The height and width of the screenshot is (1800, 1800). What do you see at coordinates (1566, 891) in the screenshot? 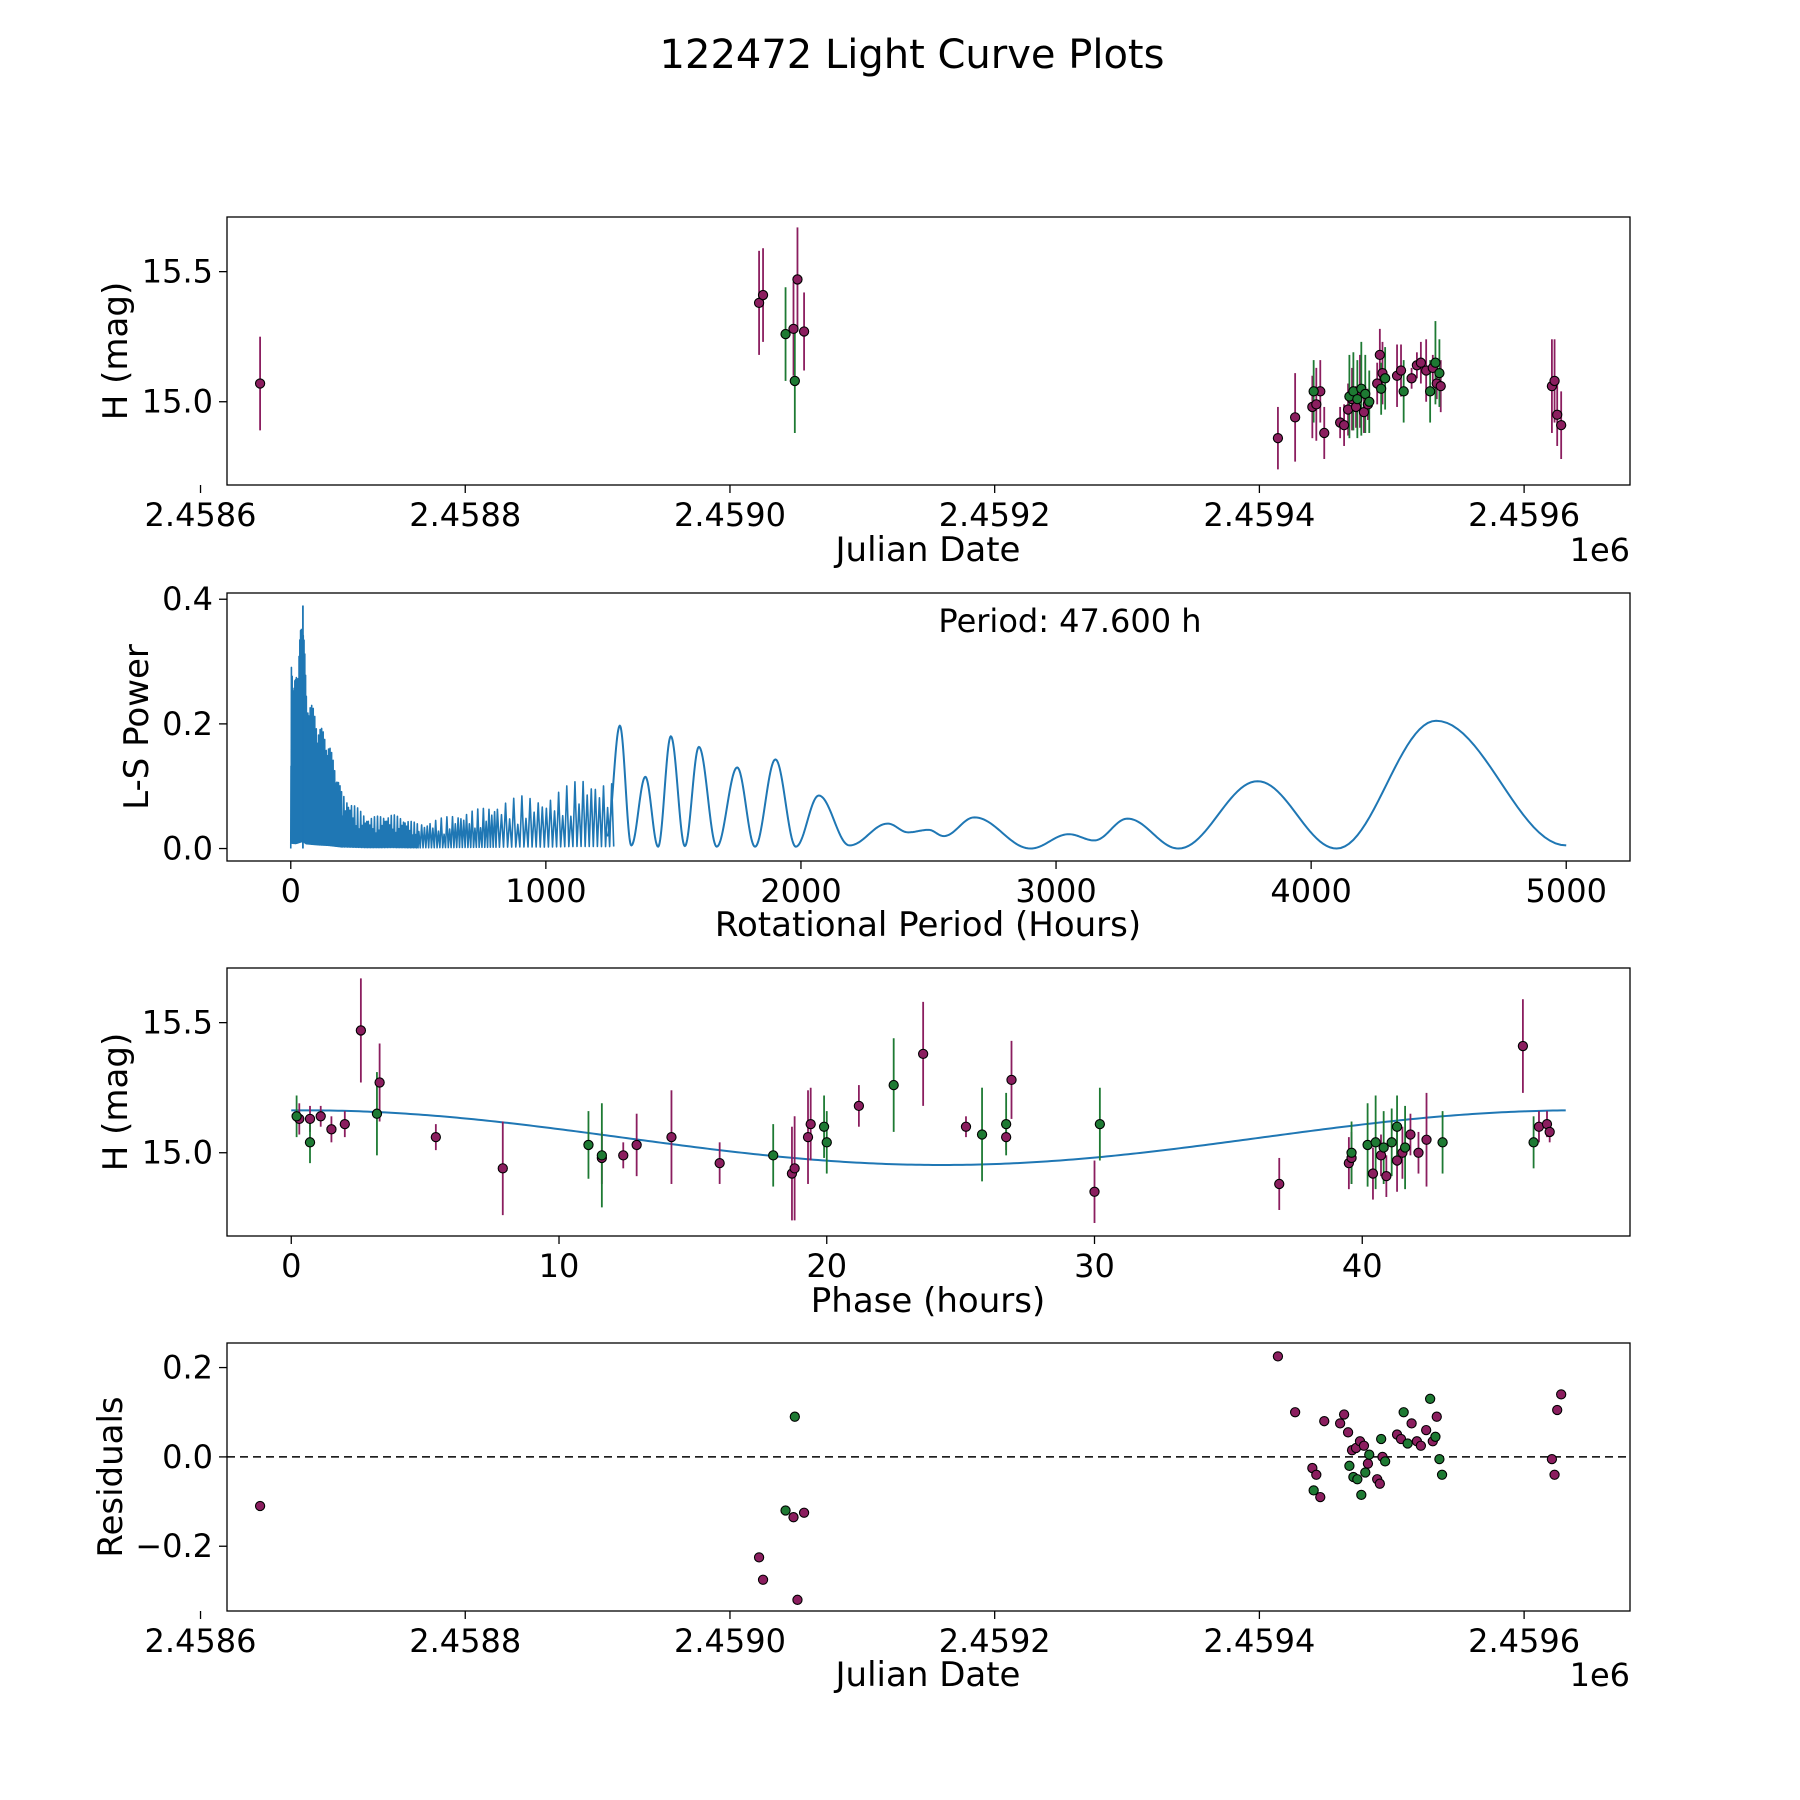
I see `x-tick-label: 5000` at bounding box center [1566, 891].